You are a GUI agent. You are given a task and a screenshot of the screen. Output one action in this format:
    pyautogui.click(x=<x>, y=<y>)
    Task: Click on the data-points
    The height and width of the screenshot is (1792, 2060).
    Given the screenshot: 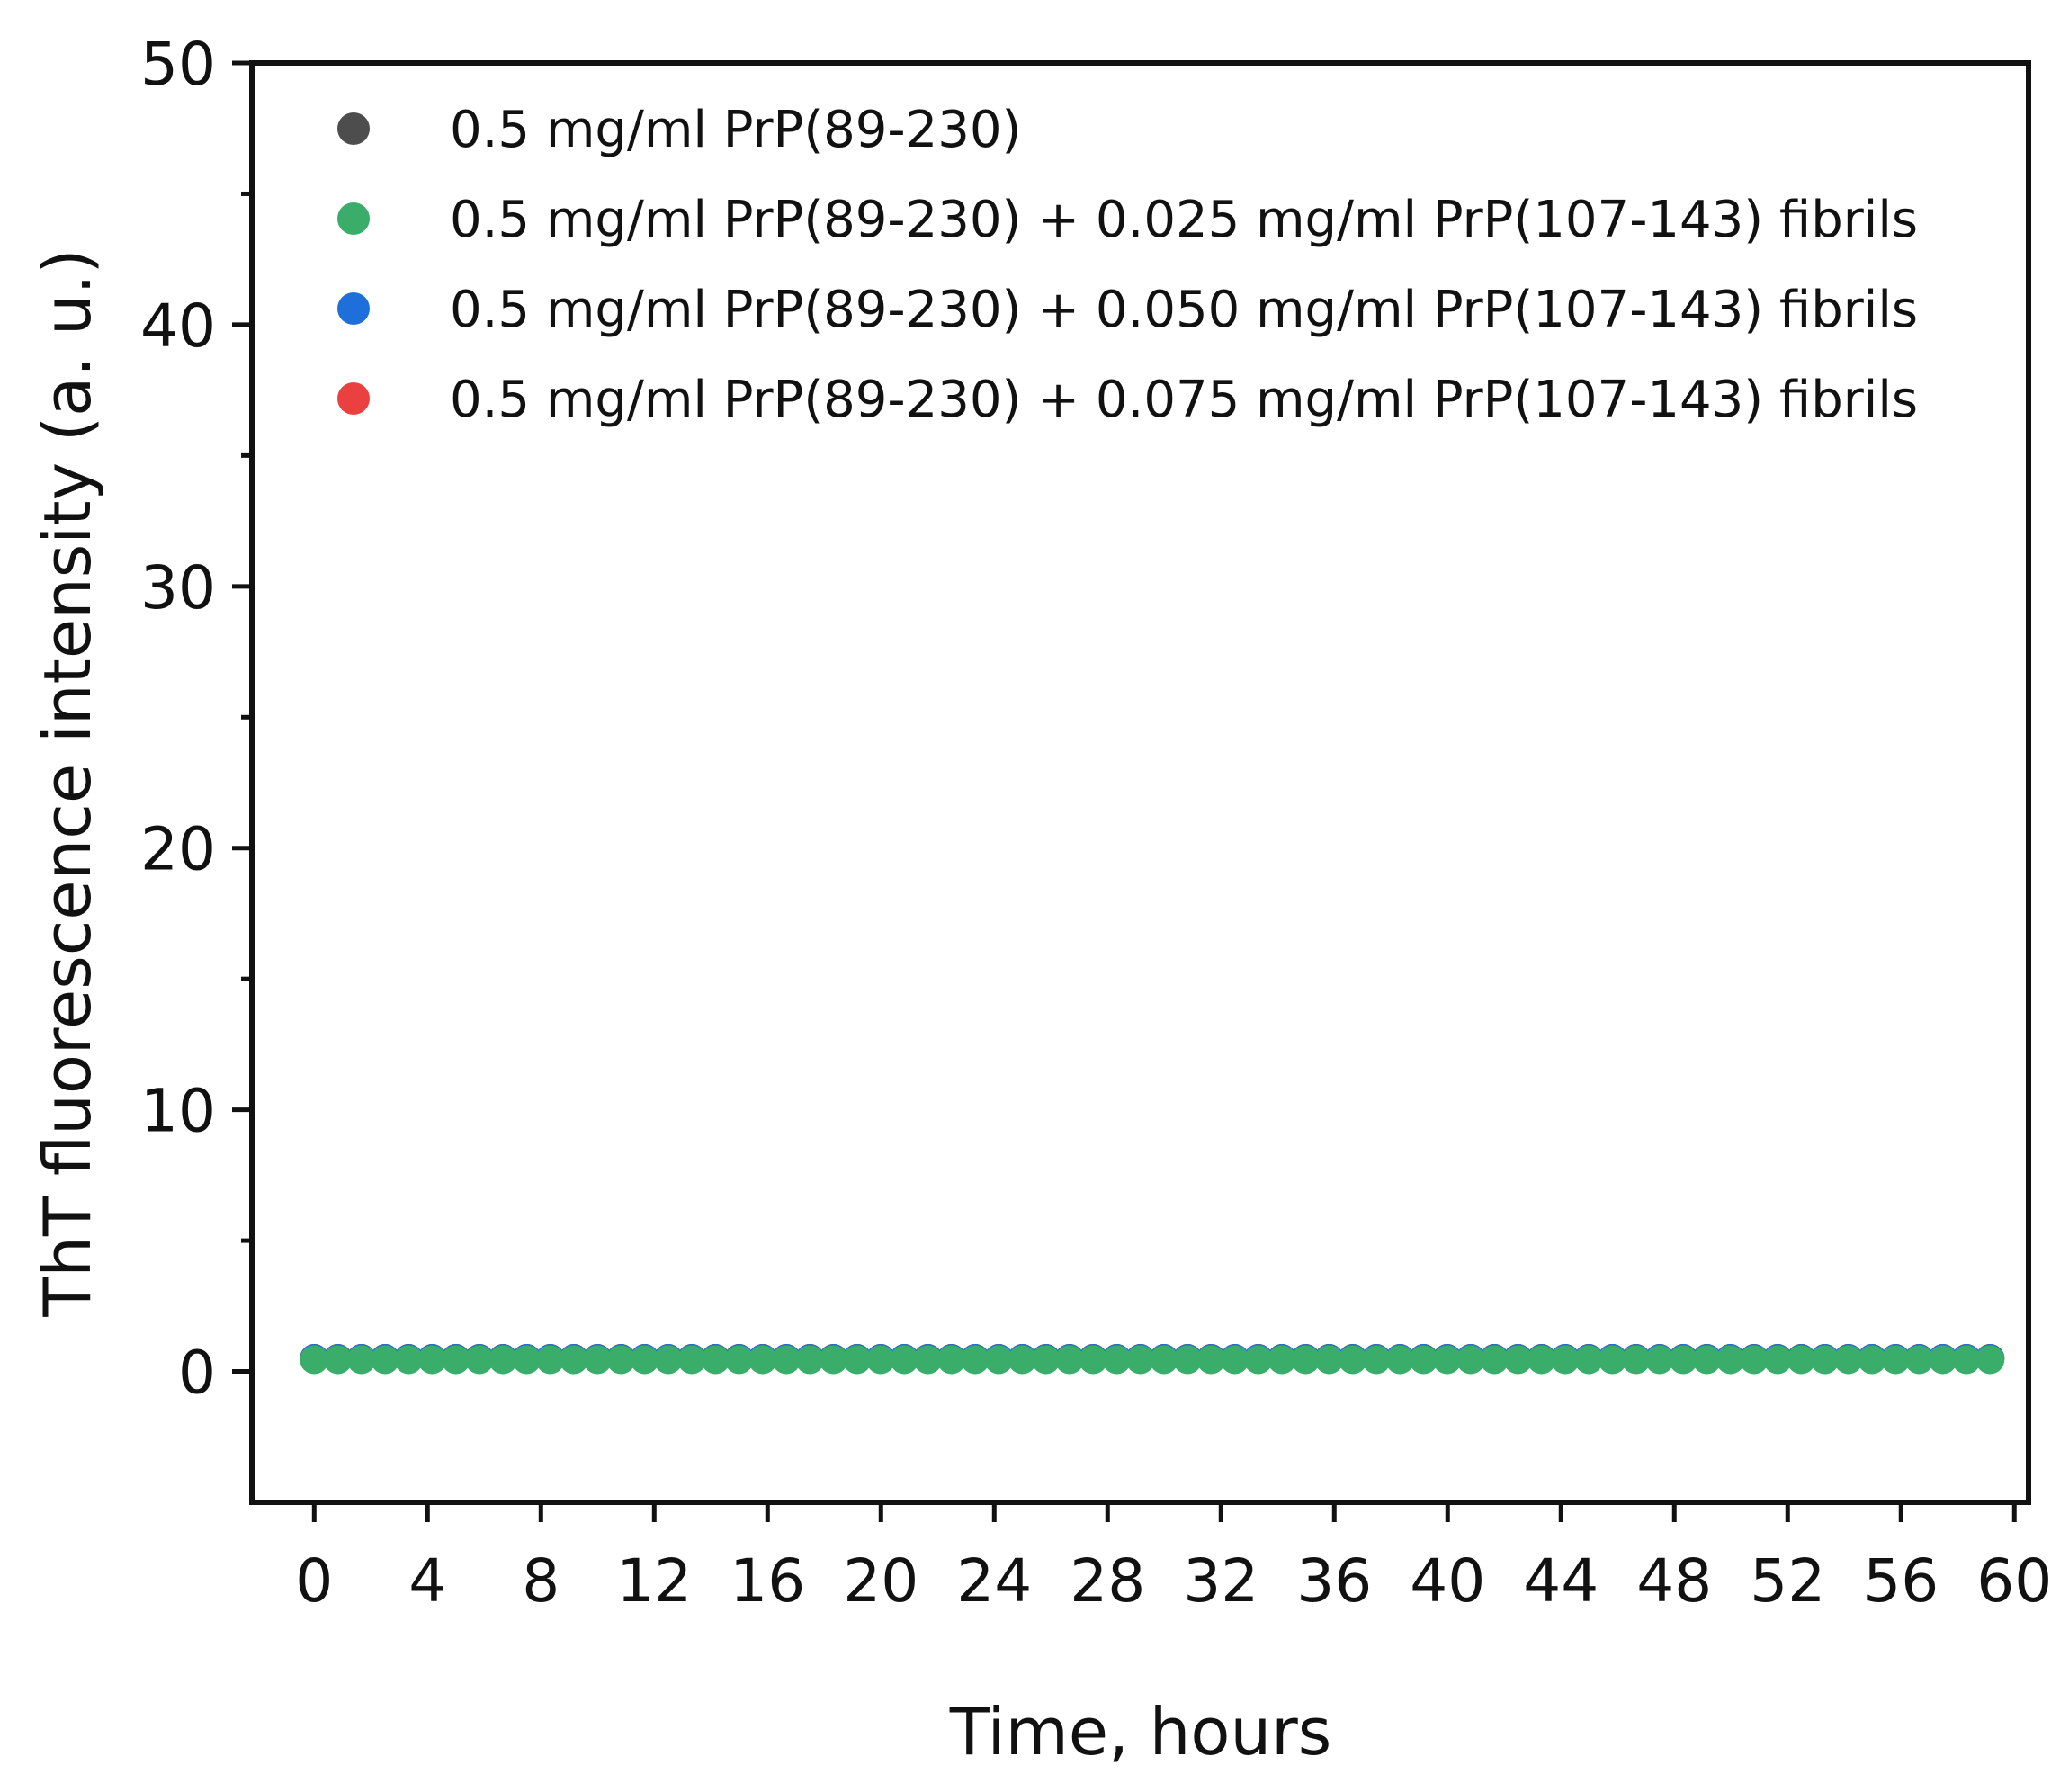 What is the action you would take?
    pyautogui.click(x=1152, y=1359)
    